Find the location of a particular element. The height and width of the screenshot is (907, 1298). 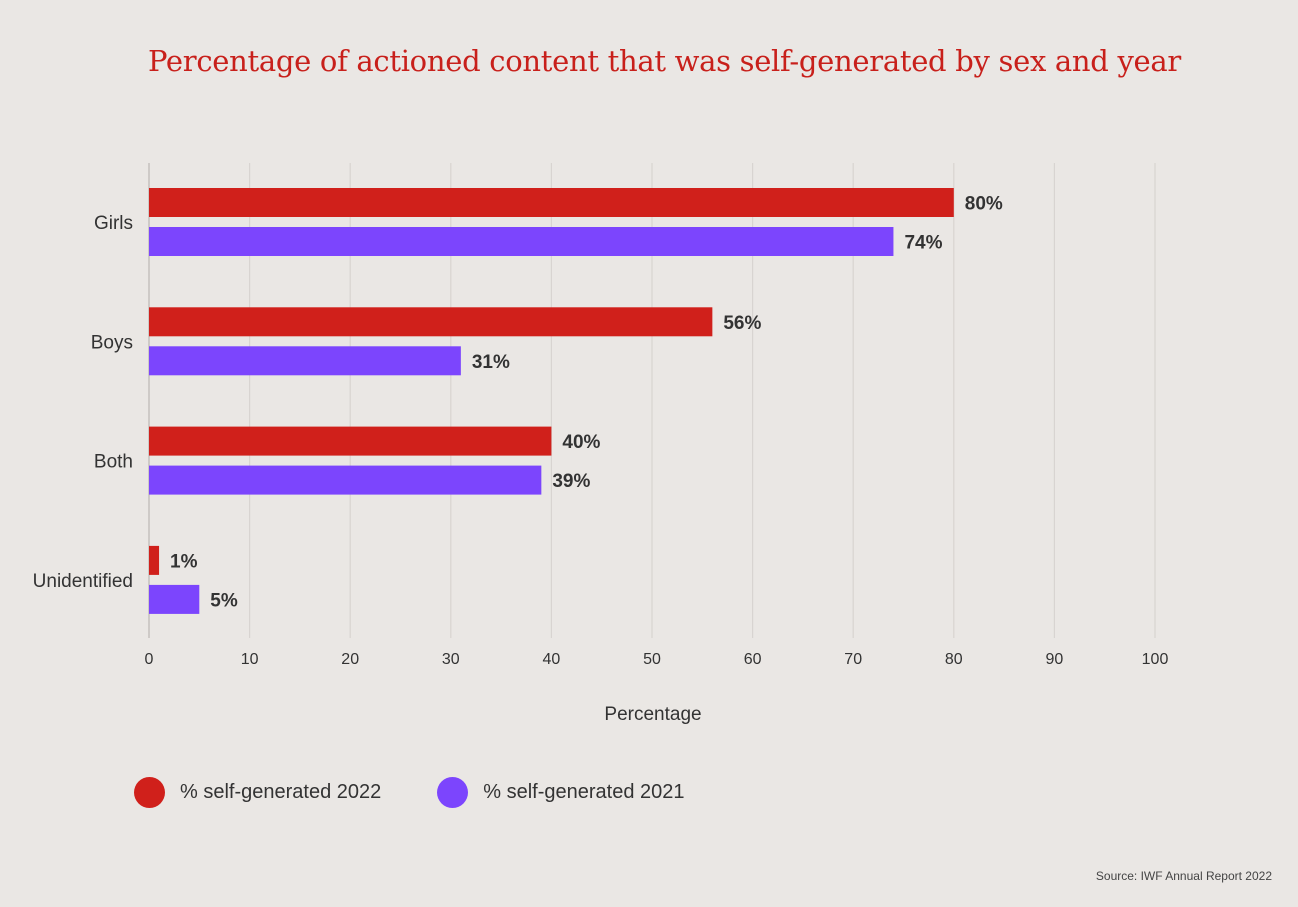

bar-girls-2021 is located at coordinates (521, 241).